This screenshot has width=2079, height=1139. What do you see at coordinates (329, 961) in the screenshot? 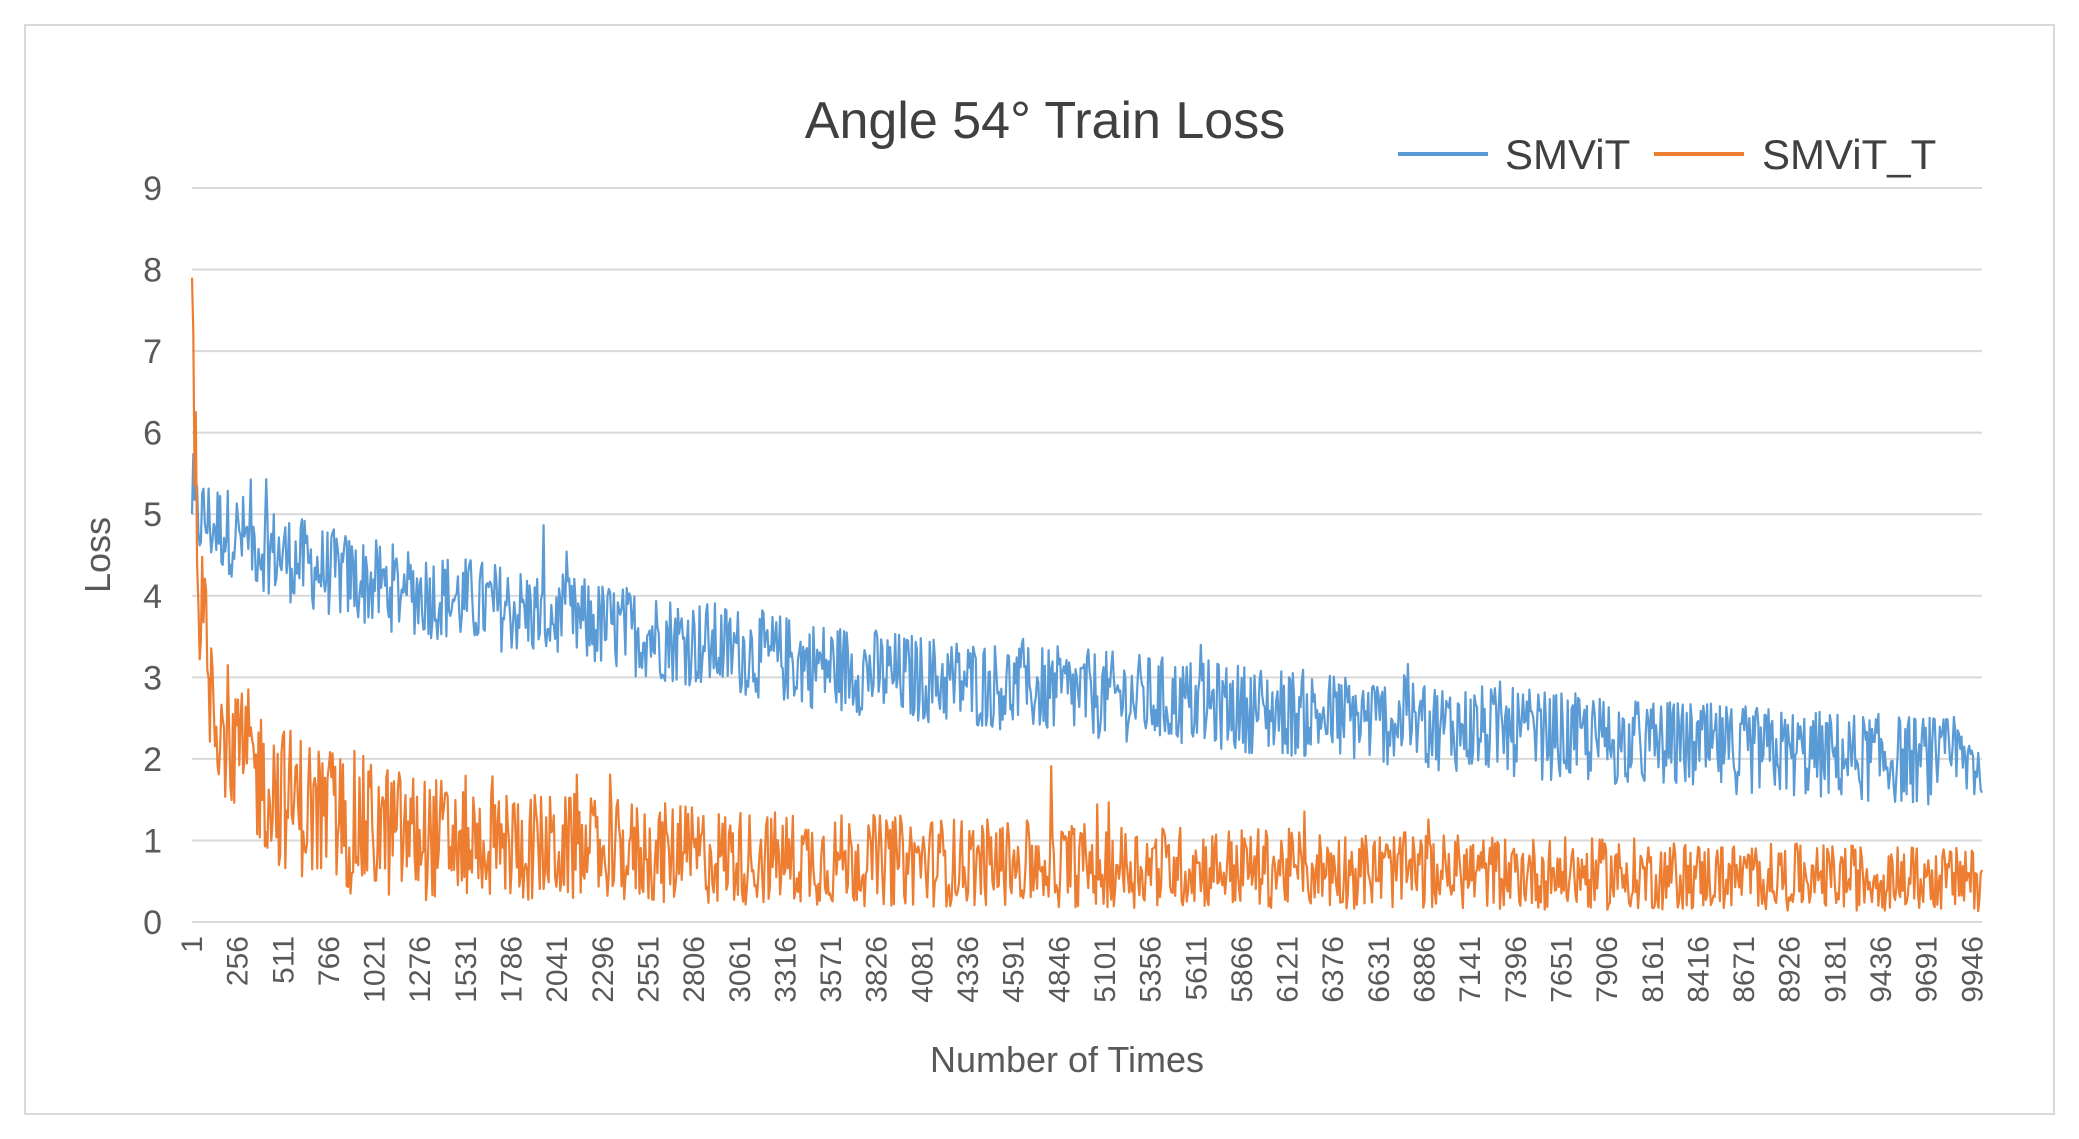
I see `x-tick-label: 766` at bounding box center [329, 961].